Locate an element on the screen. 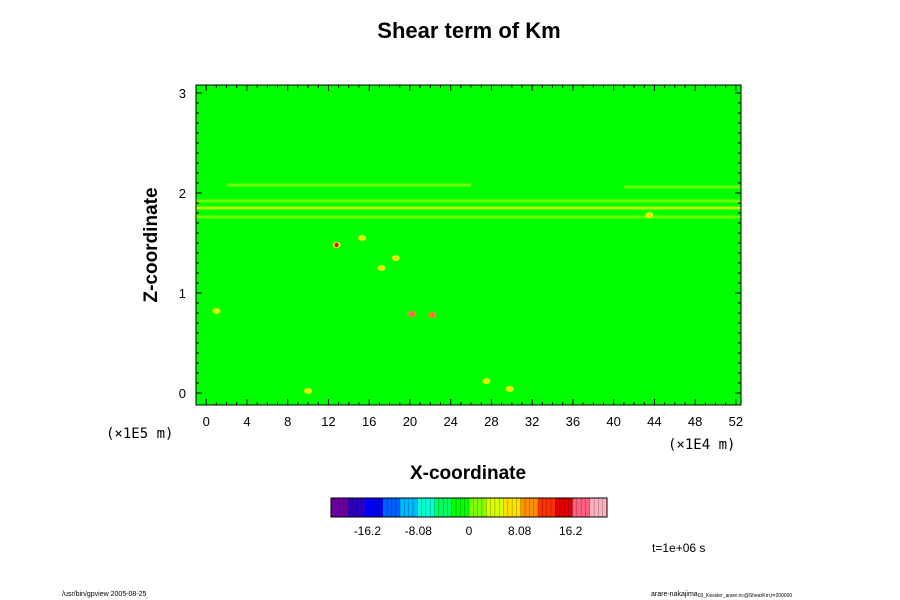 Image resolution: width=900 pixels, height=600 pixels. colorbar-tick-label: -8.08 is located at coordinates (419, 531).